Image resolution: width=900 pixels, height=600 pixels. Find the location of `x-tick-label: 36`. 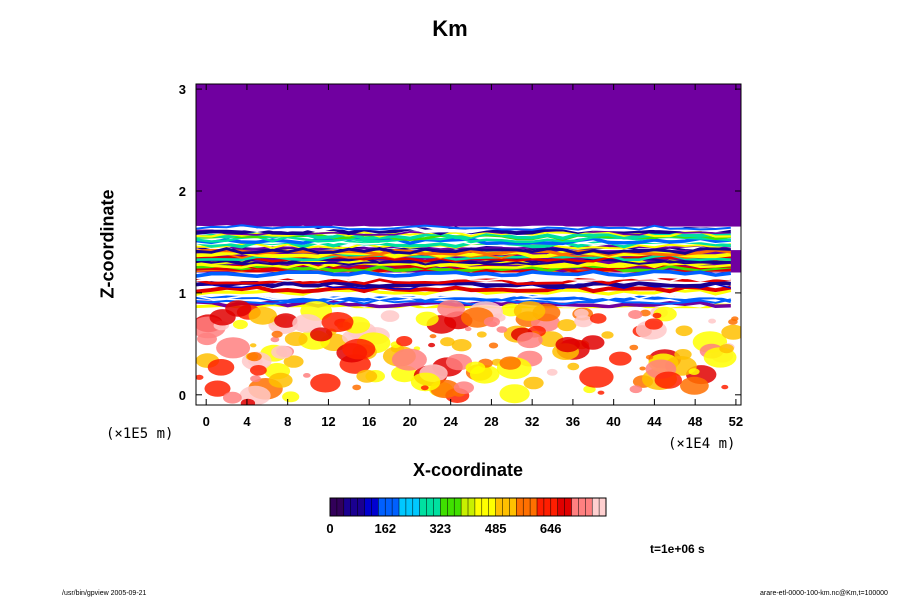

x-tick-label: 36 is located at coordinates (573, 421).